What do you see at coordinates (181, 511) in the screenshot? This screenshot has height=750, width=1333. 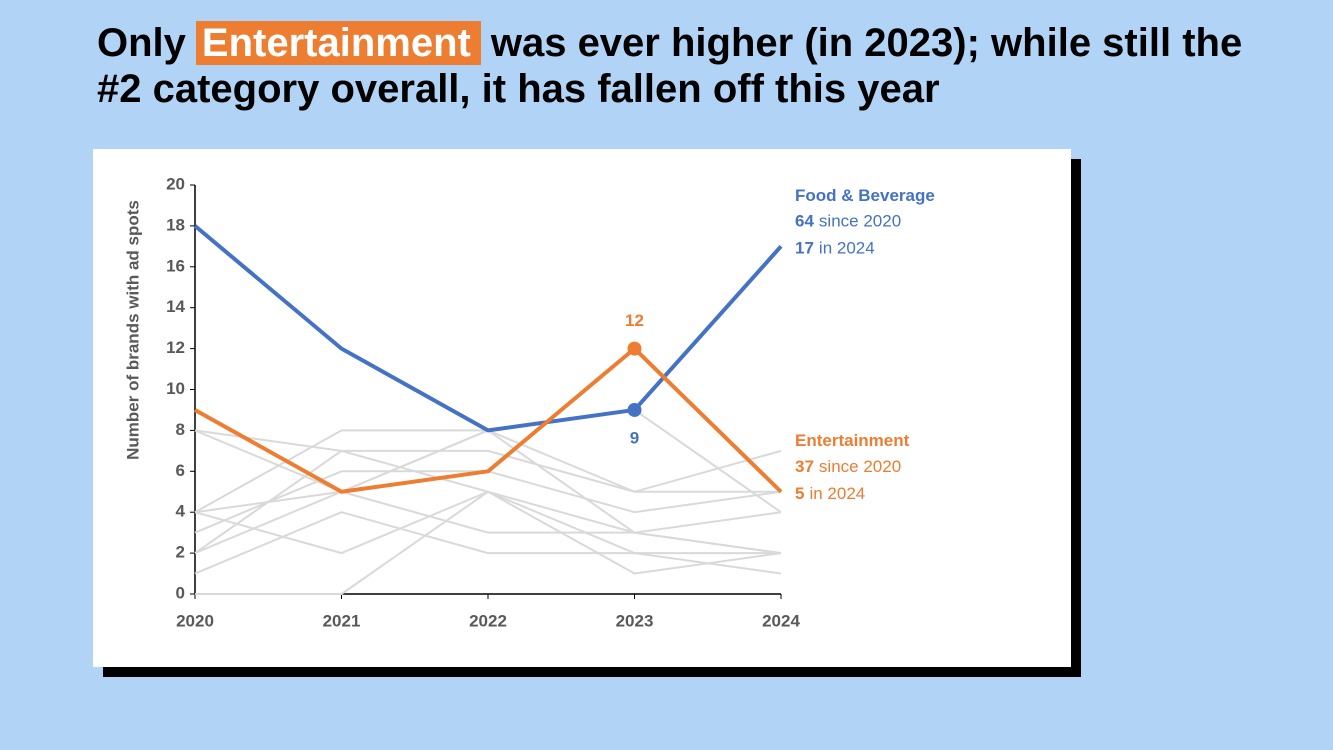 I see `y-tick-label: 4` at bounding box center [181, 511].